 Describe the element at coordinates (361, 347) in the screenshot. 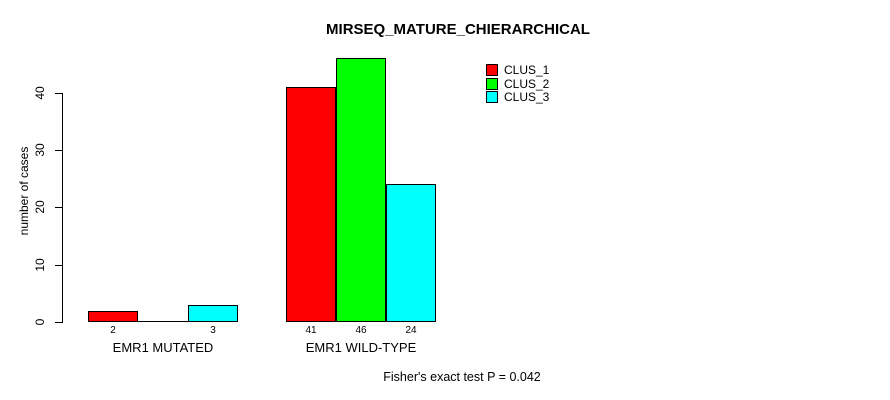

I see `x-category-label-emr1-wild-type: EMR1 WILD-TYPE` at that location.